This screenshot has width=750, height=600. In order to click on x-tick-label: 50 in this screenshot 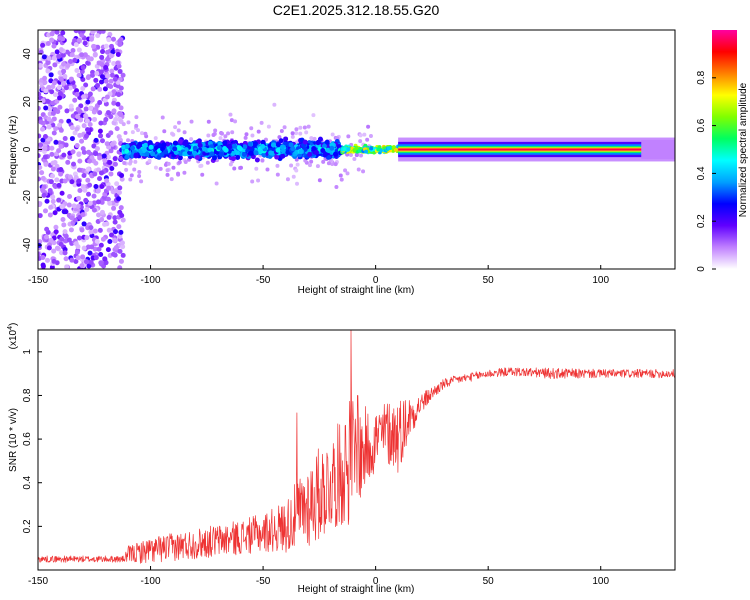, I will do `click(489, 280)`.